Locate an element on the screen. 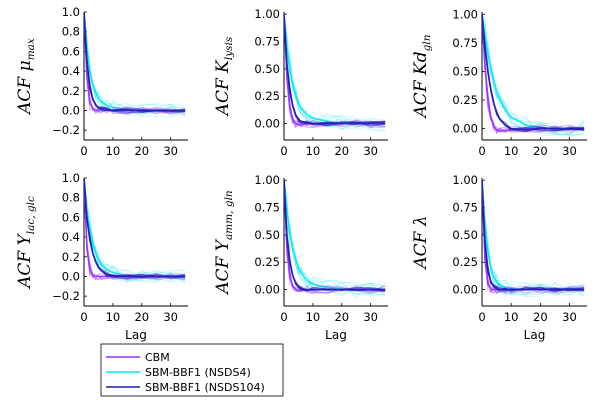 Image resolution: width=600 pixels, height=400 pixels. series-mean-cbm is located at coordinates (533, 235).